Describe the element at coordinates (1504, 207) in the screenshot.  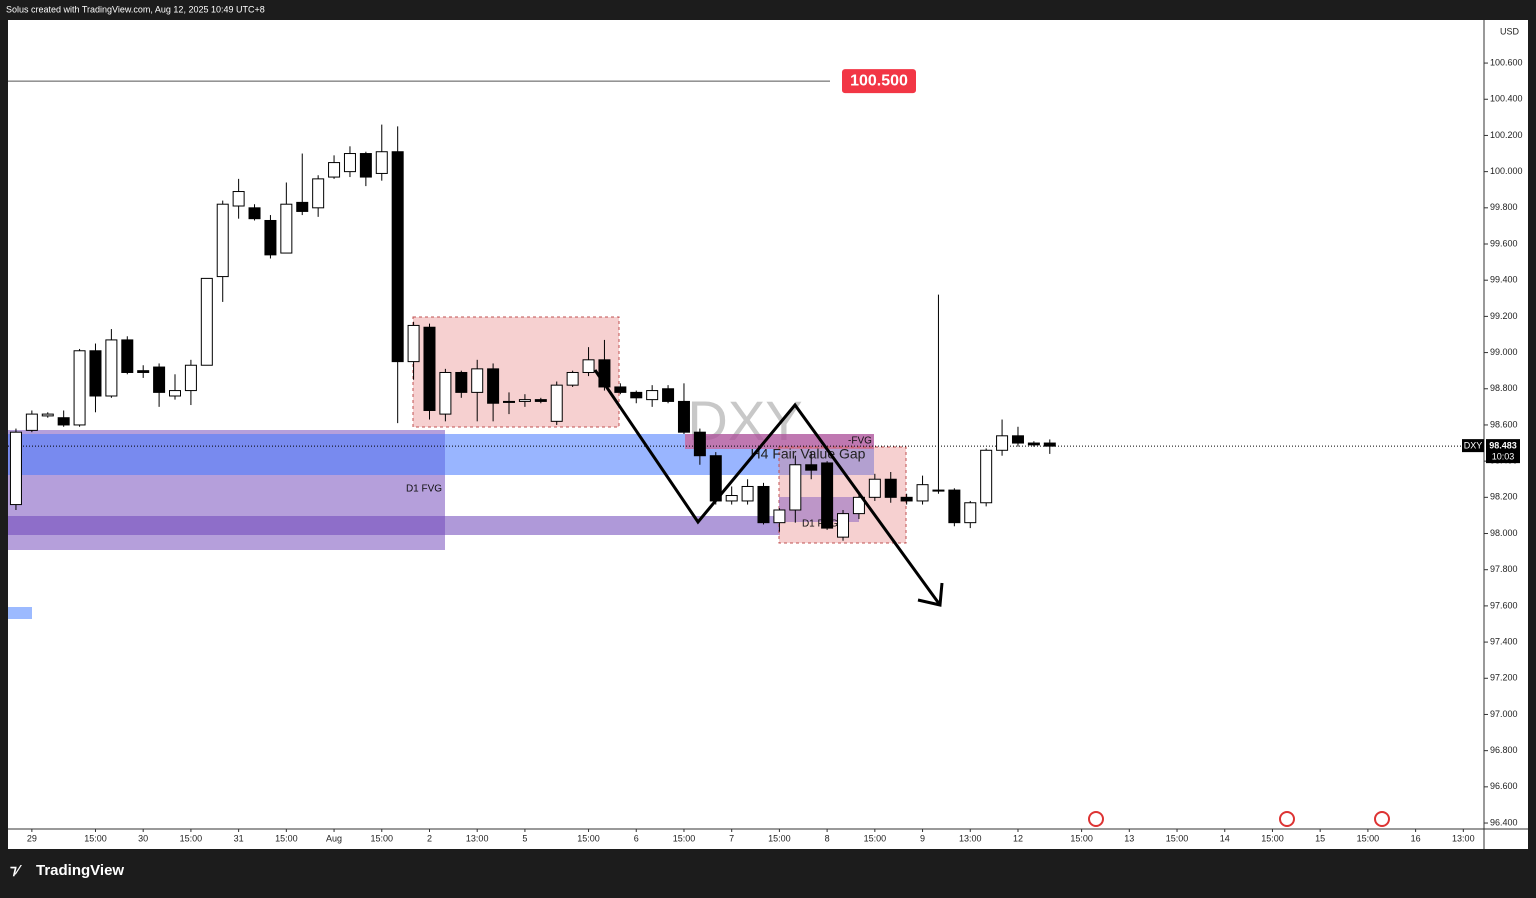
I see `y-tick-label: 99.800` at that location.